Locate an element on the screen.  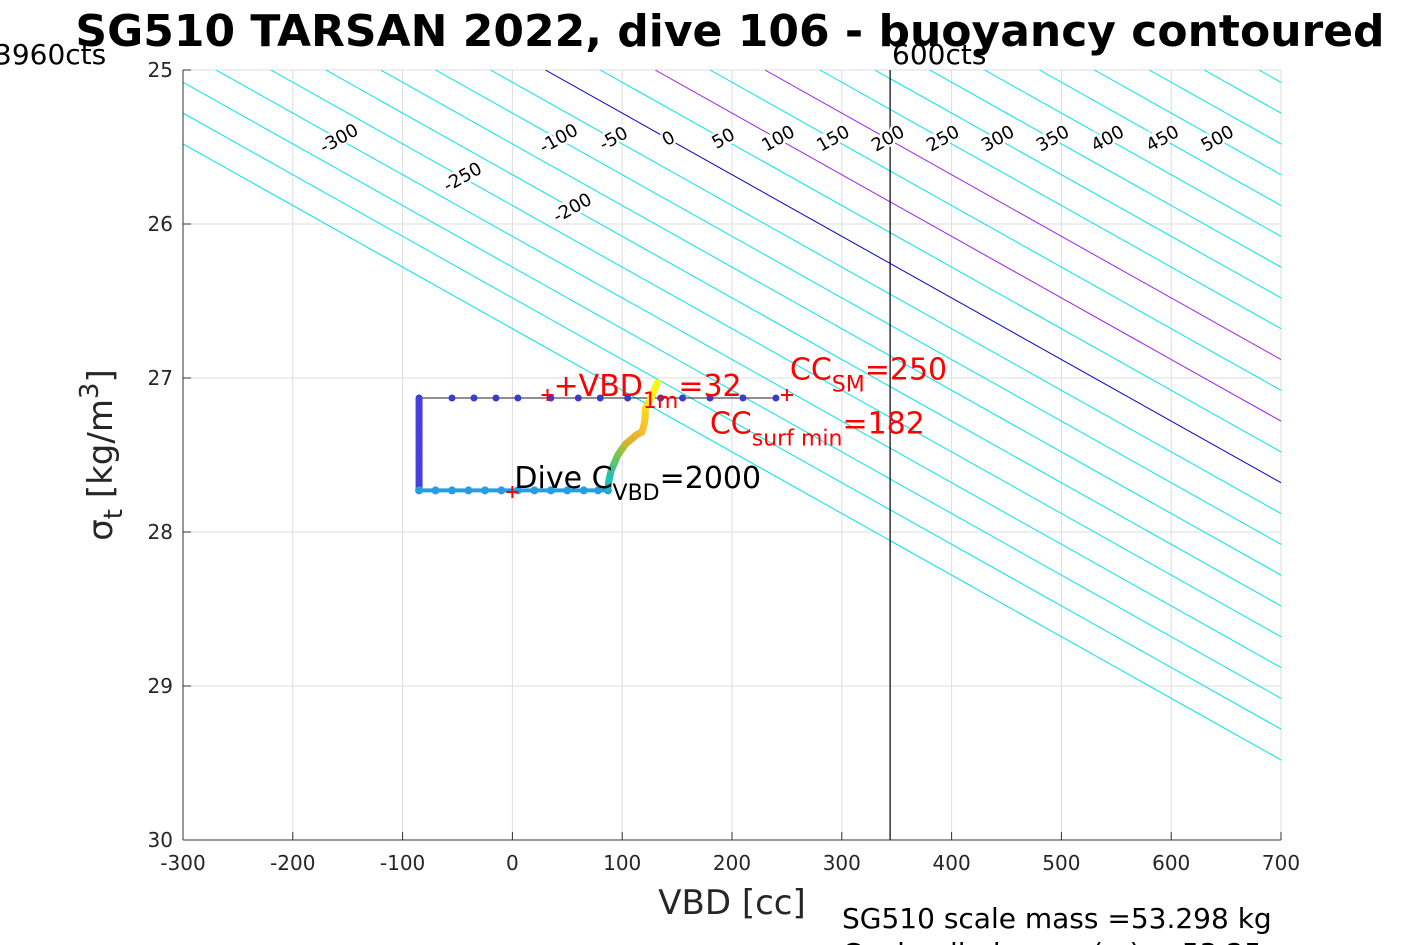
x-tick-label: 200 is located at coordinates (732, 863).